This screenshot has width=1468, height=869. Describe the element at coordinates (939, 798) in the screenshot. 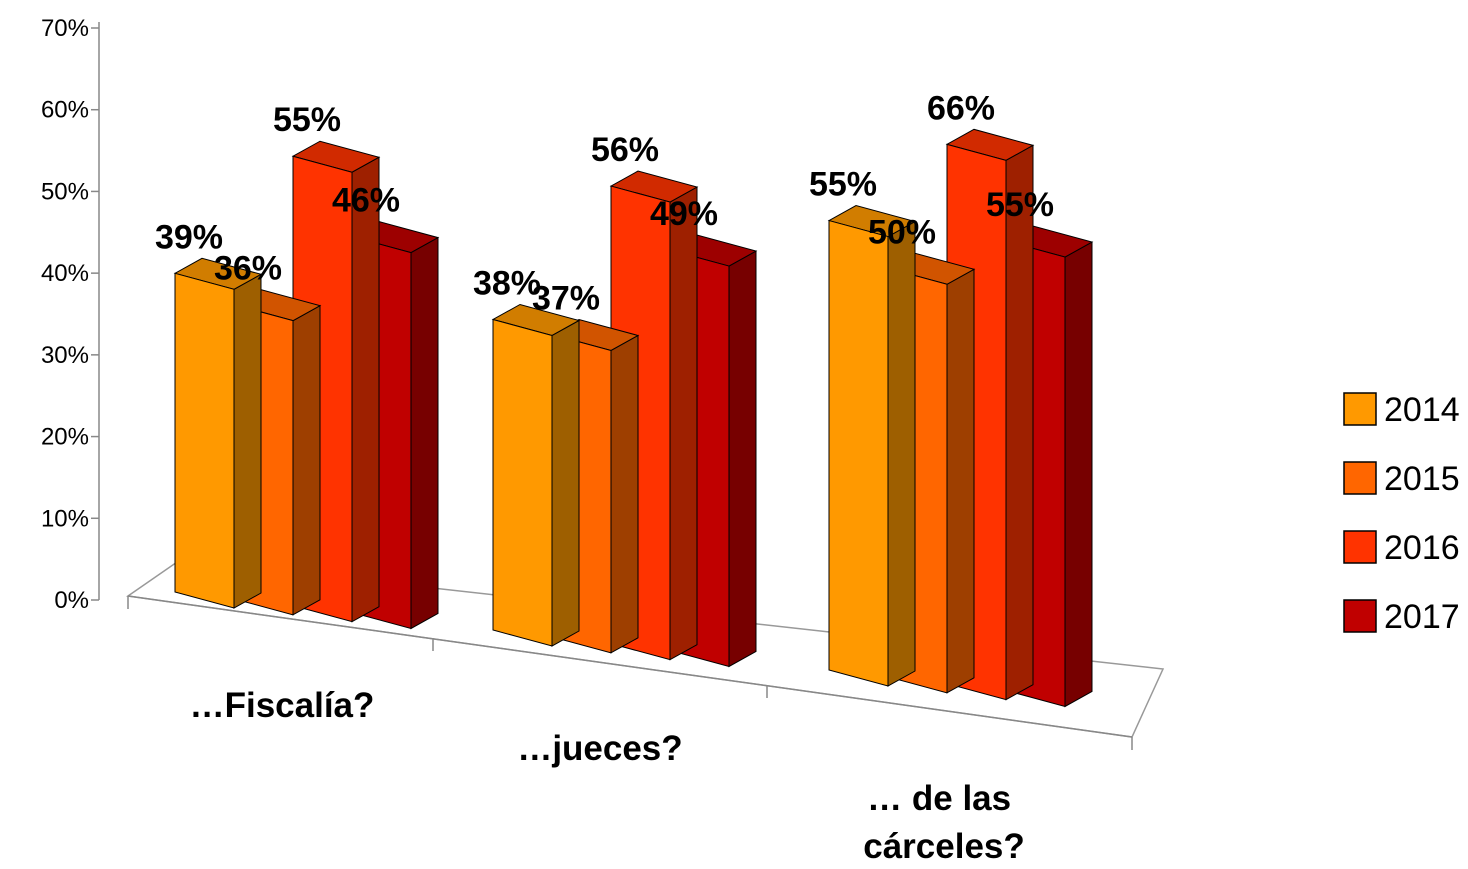

I see `category-label-2-line1: … de las` at that location.